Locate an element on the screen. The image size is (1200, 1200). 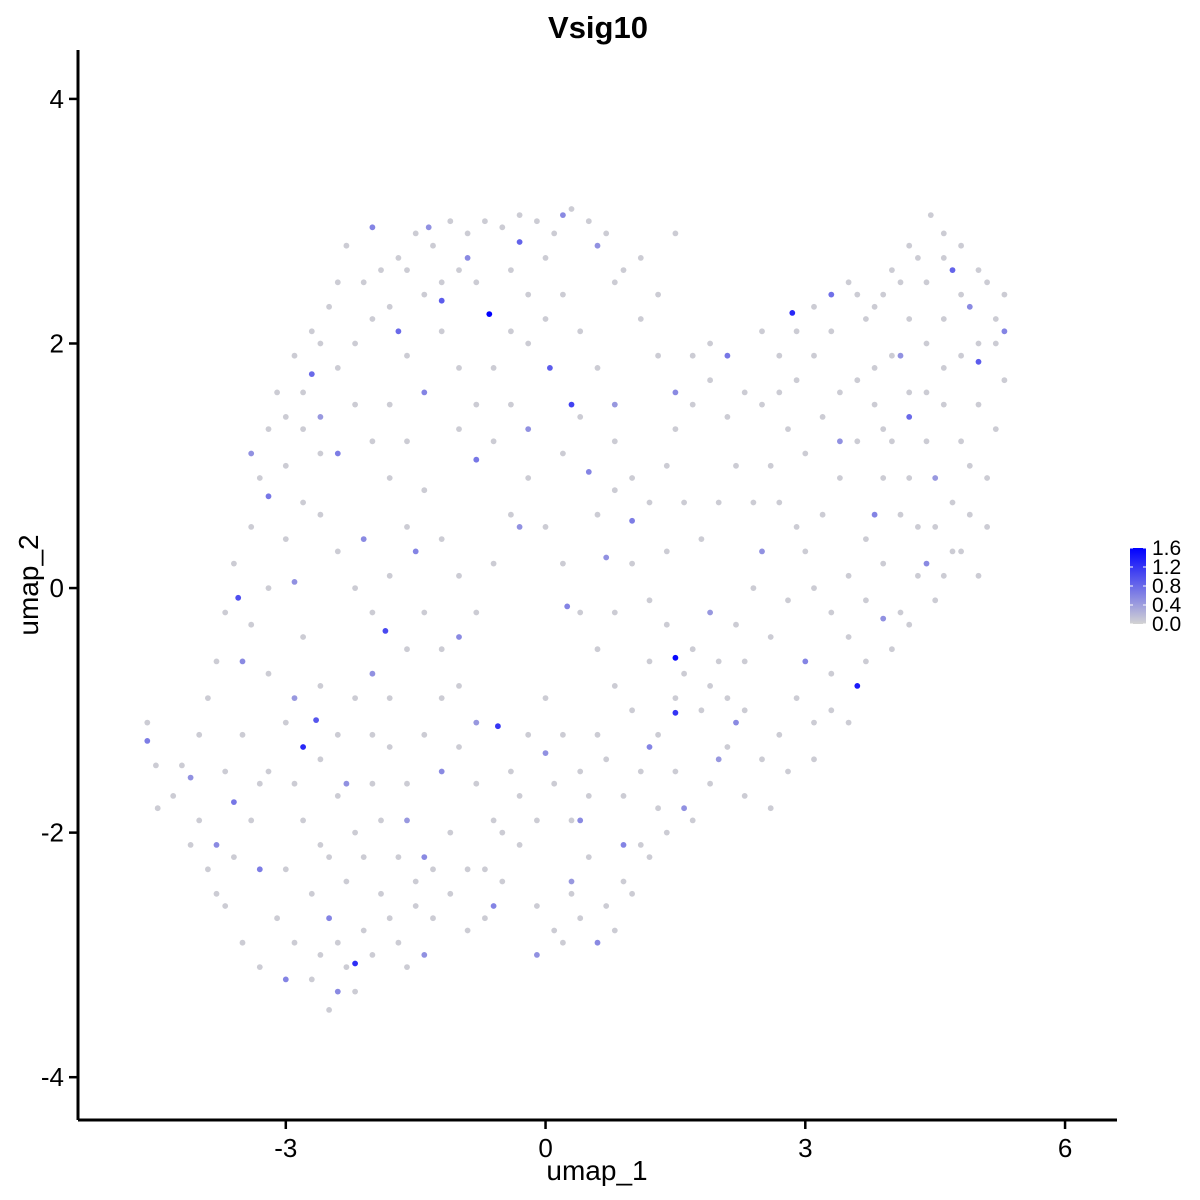
colorbar-tick-label: 0.0 is located at coordinates (1166, 624).